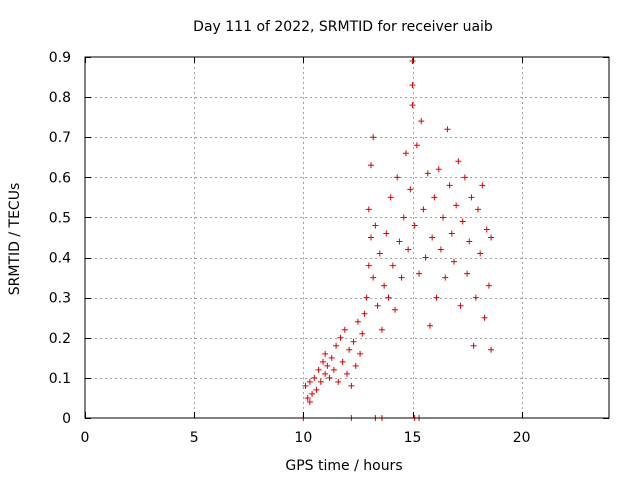  Describe the element at coordinates (60, 238) in the screenshot. I see `y-tick-labels: 0 0.1 0.2 0.3 0.4 0.5 0.6 0.7 0.8 0.9` at that location.